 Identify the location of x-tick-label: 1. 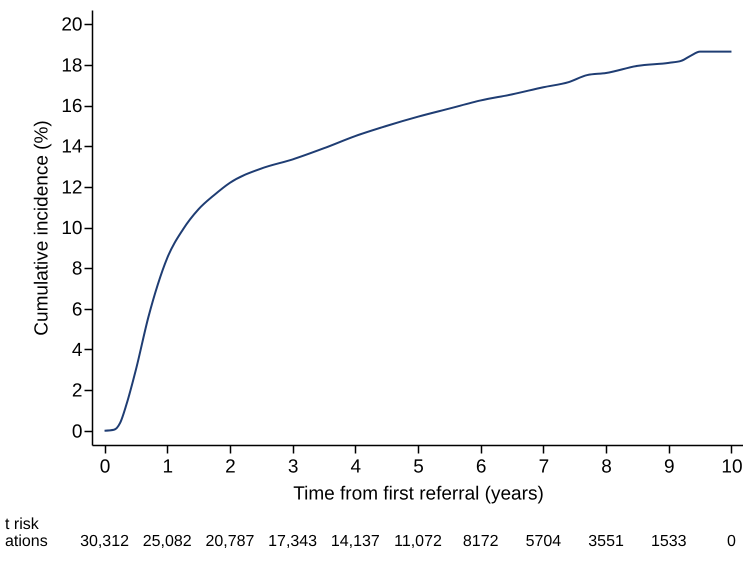
(168, 467).